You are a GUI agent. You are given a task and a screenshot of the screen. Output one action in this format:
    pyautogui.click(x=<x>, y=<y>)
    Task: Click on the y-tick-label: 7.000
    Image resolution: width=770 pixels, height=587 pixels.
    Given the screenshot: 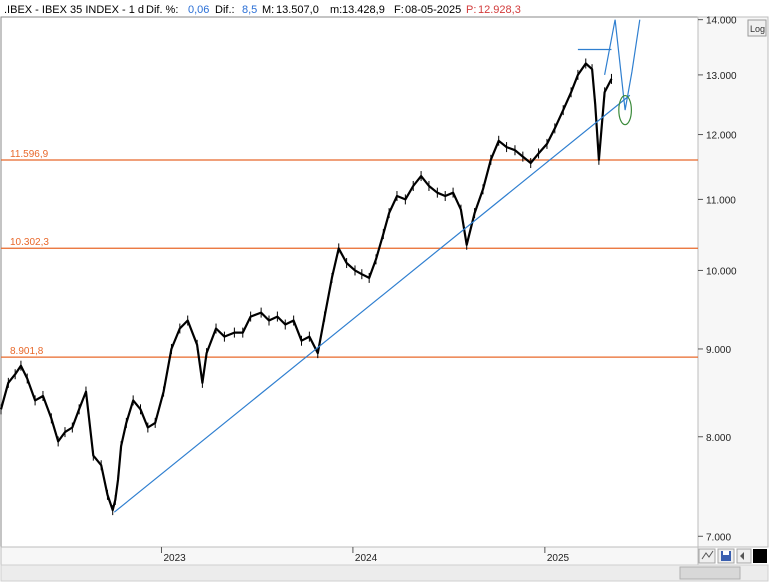 What is the action you would take?
    pyautogui.click(x=718, y=537)
    